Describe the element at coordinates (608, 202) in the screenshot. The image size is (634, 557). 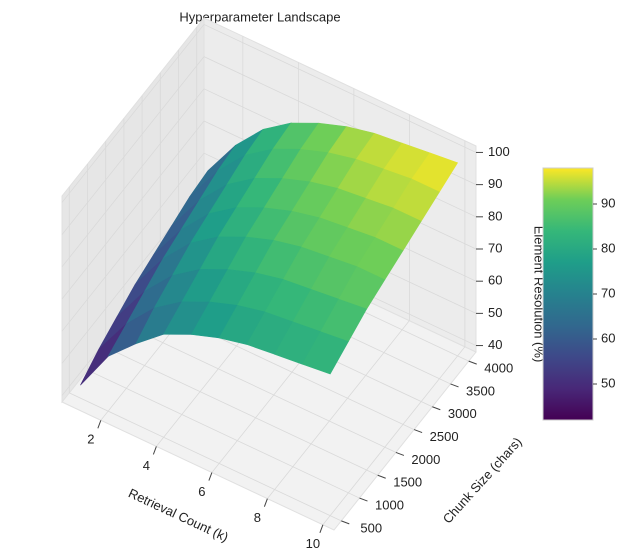
I see `colorbar-tick-label: 90` at that location.